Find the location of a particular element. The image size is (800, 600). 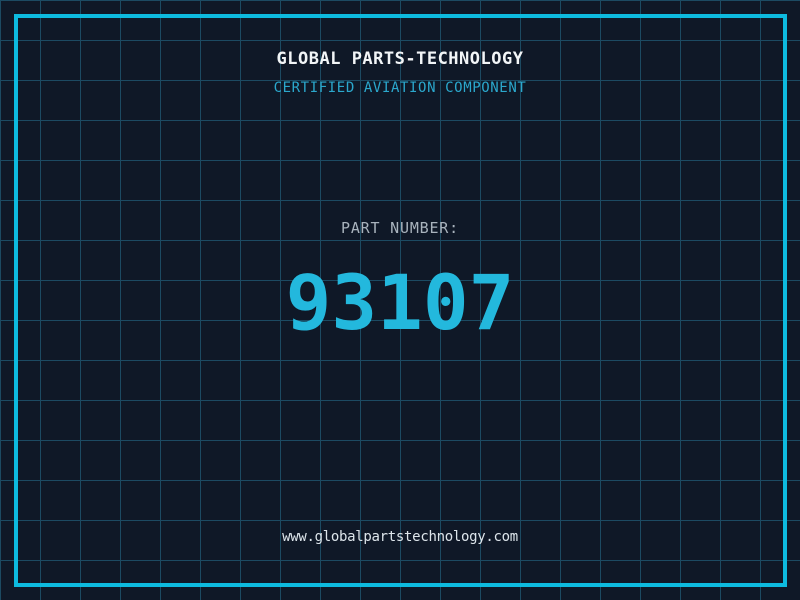

company-title: GLOBAL PARTS-TECHNOLOGY is located at coordinates (400, 59).